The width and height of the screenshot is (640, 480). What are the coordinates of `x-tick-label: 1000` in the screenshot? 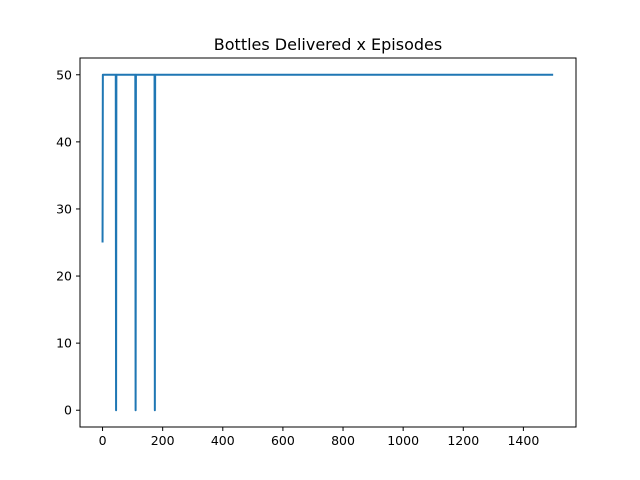 It's located at (403, 440).